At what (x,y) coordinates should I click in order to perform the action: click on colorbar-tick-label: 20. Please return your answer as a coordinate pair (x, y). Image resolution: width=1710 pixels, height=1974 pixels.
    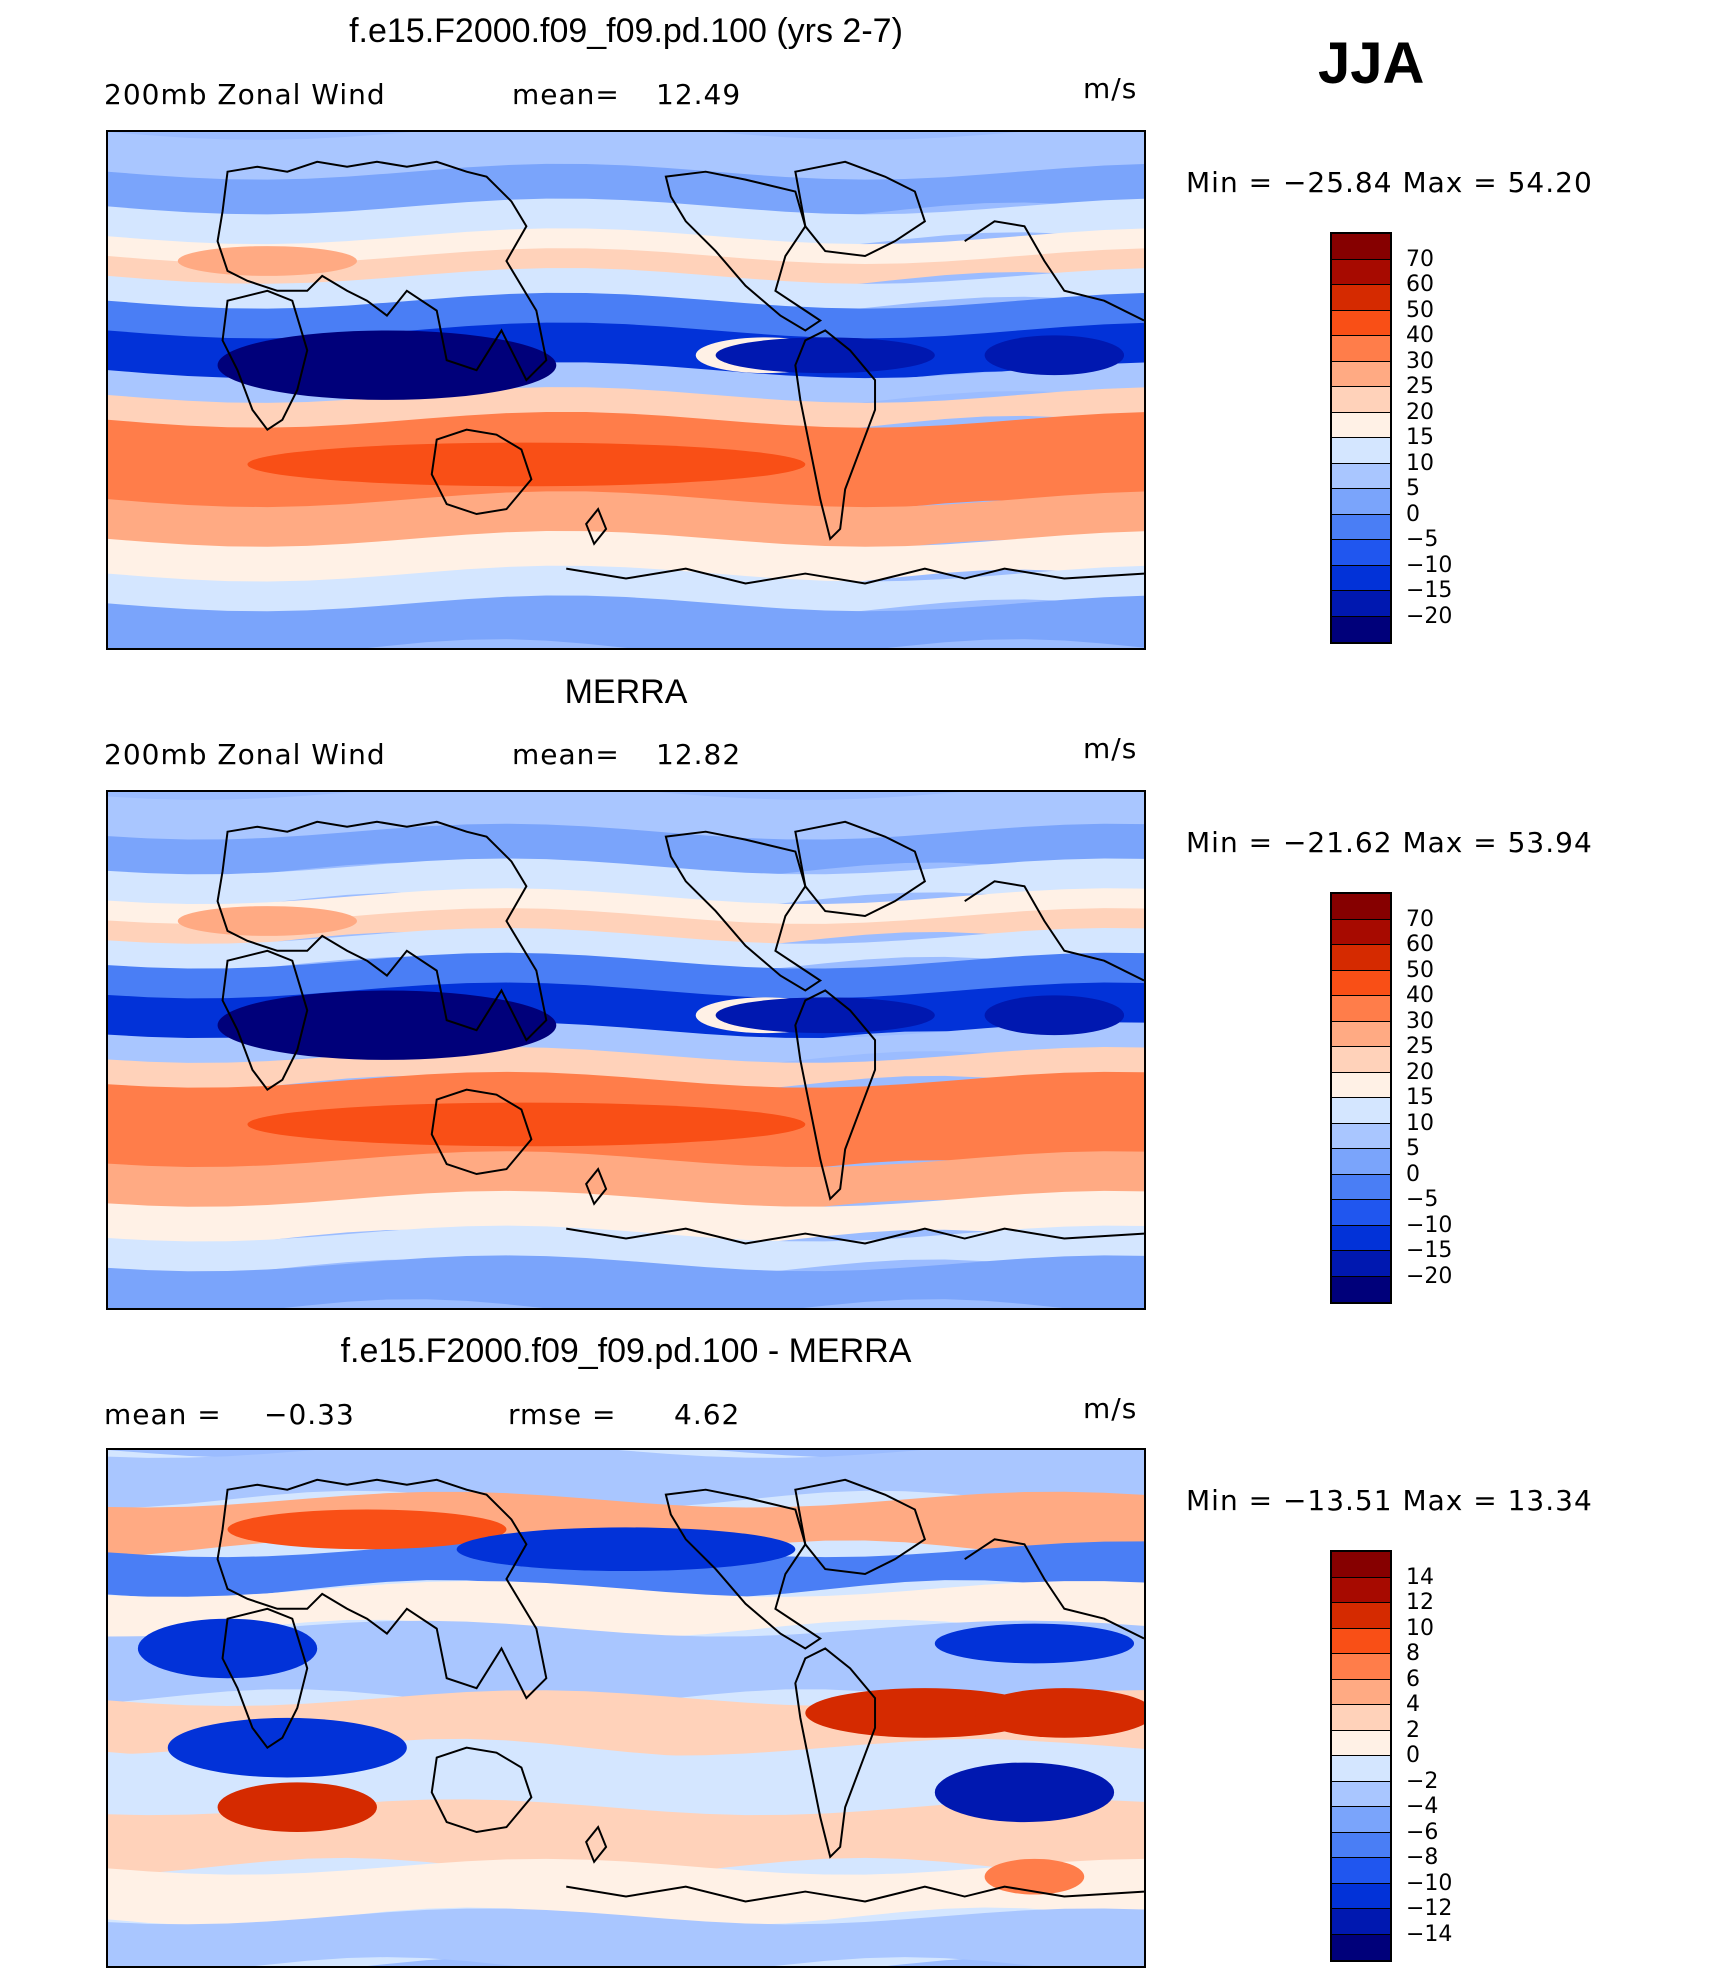
    Looking at the image, I should click on (1420, 412).